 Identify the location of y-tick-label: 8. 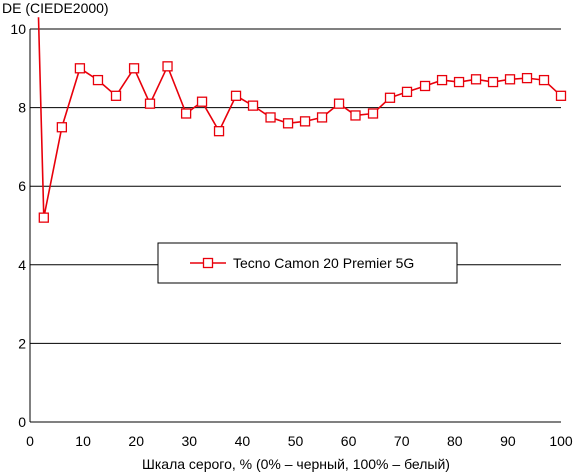
(22, 108).